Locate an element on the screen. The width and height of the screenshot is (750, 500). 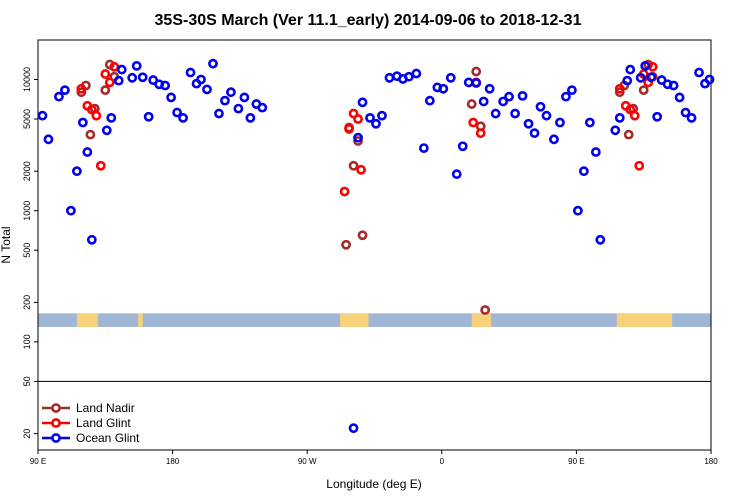
legend-label: Ocean Glint is located at coordinates (108, 438).